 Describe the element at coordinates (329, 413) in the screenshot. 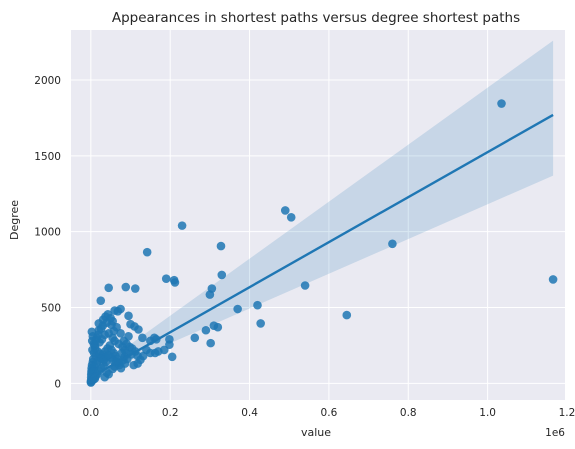

I see `x-tick-label: 0.6` at that location.